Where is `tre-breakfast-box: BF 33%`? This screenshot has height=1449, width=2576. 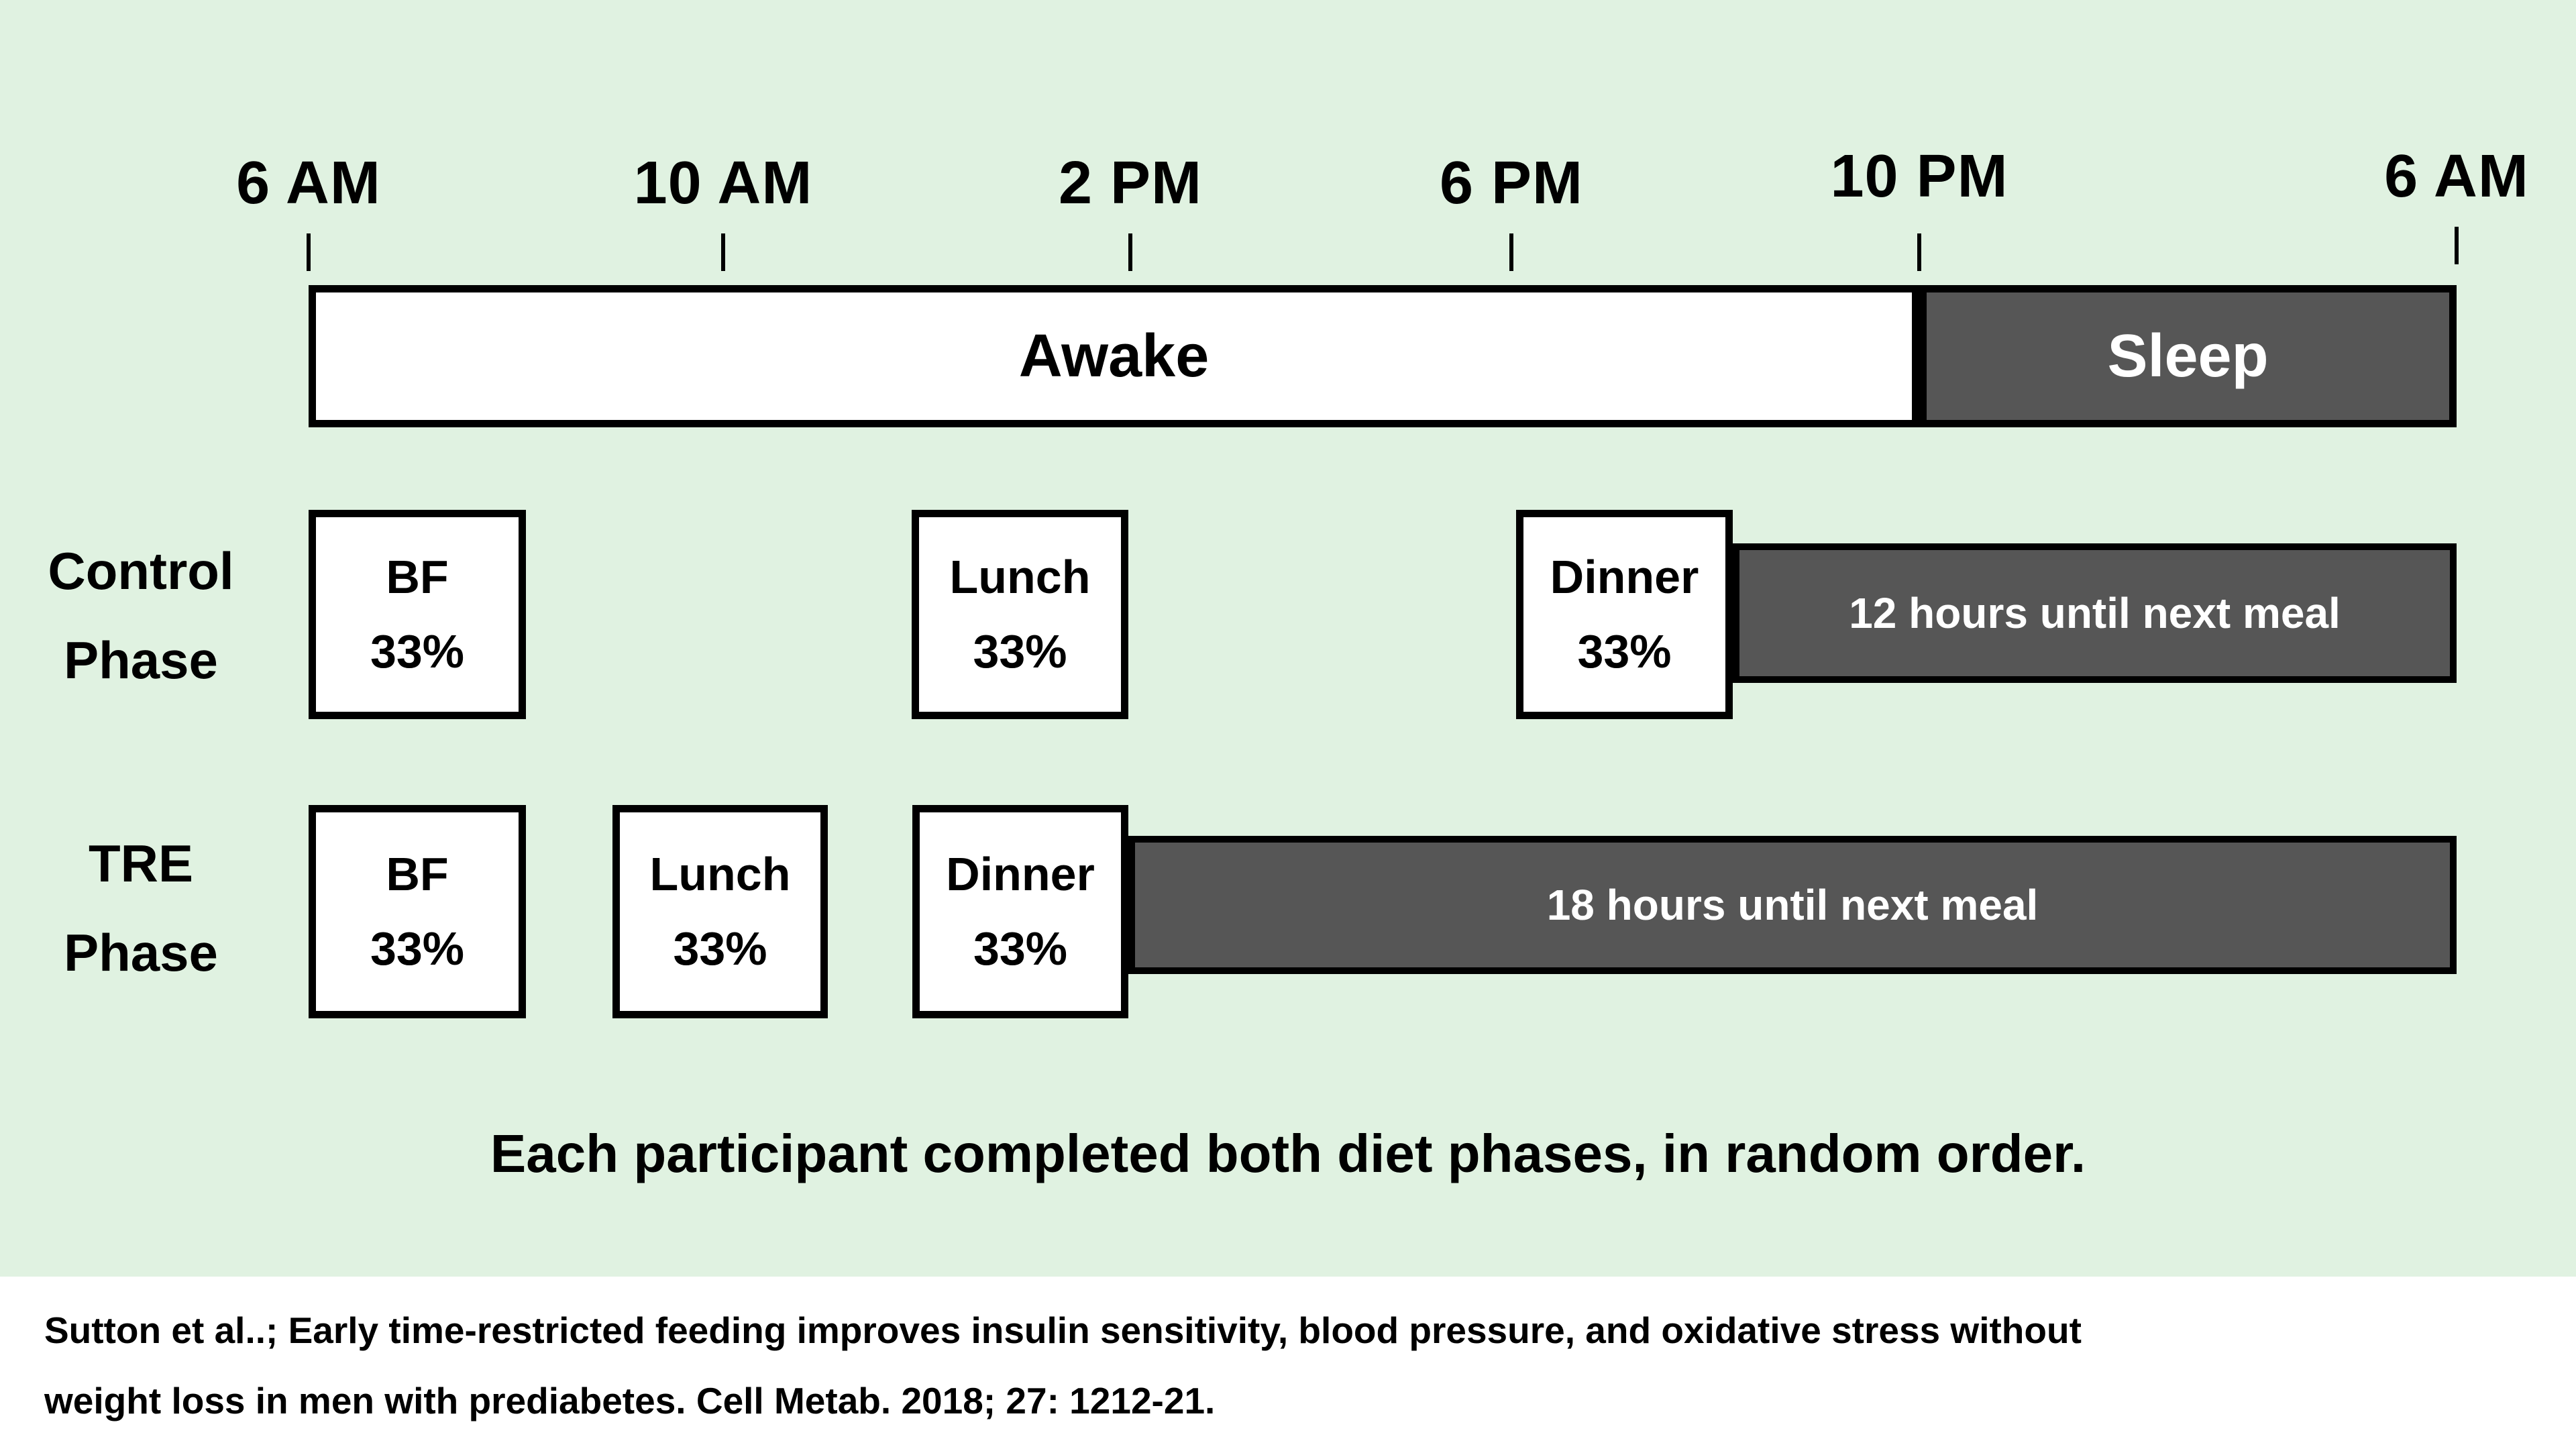 tre-breakfast-box: BF 33% is located at coordinates (417, 911).